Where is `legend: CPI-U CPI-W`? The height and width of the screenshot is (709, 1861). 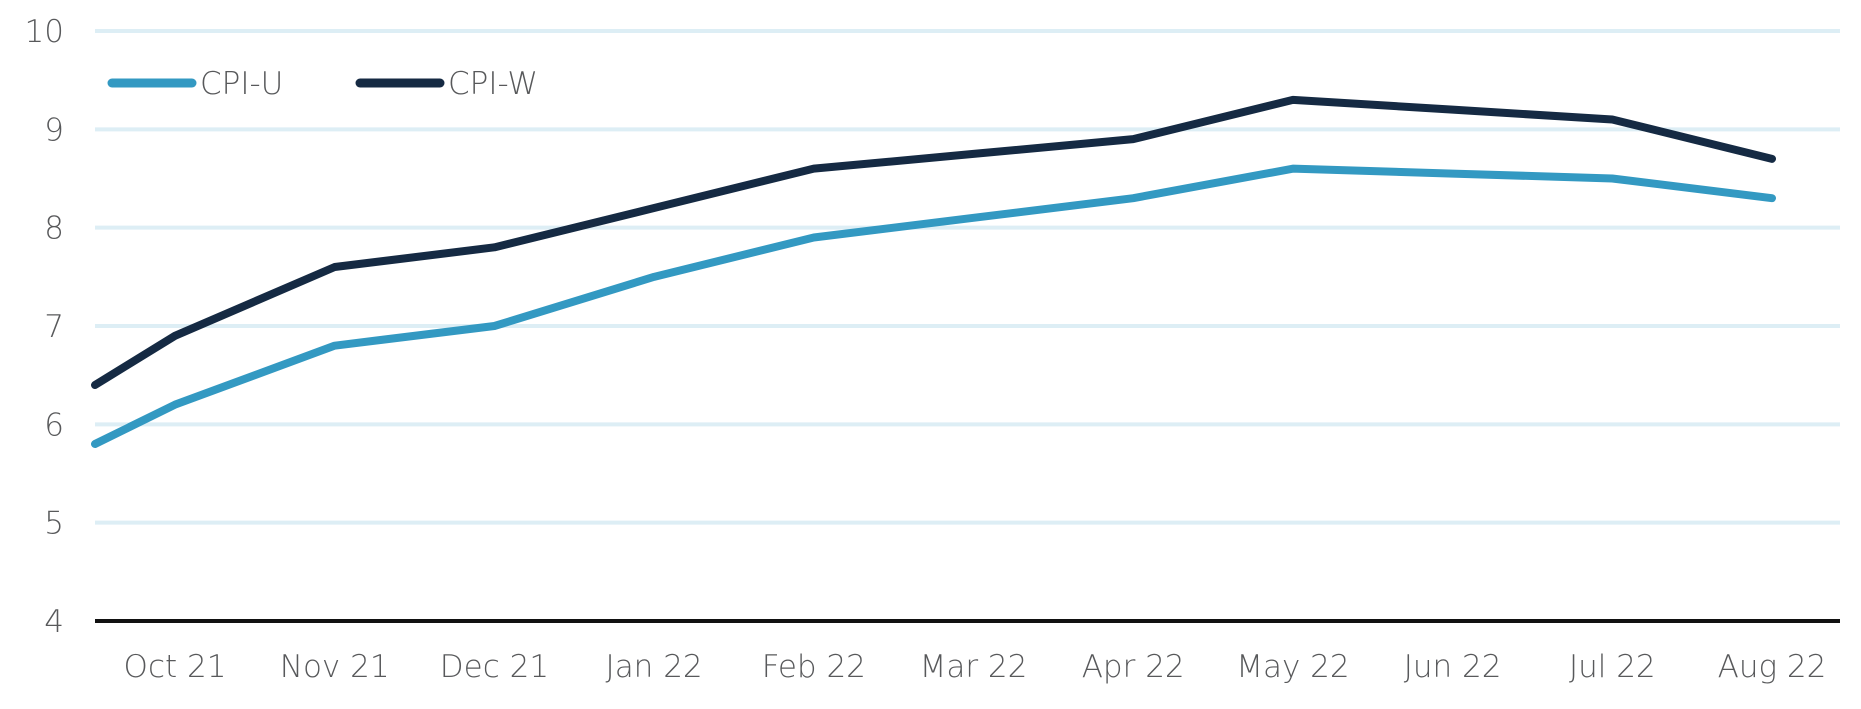 legend: CPI-U CPI-W is located at coordinates (322, 84).